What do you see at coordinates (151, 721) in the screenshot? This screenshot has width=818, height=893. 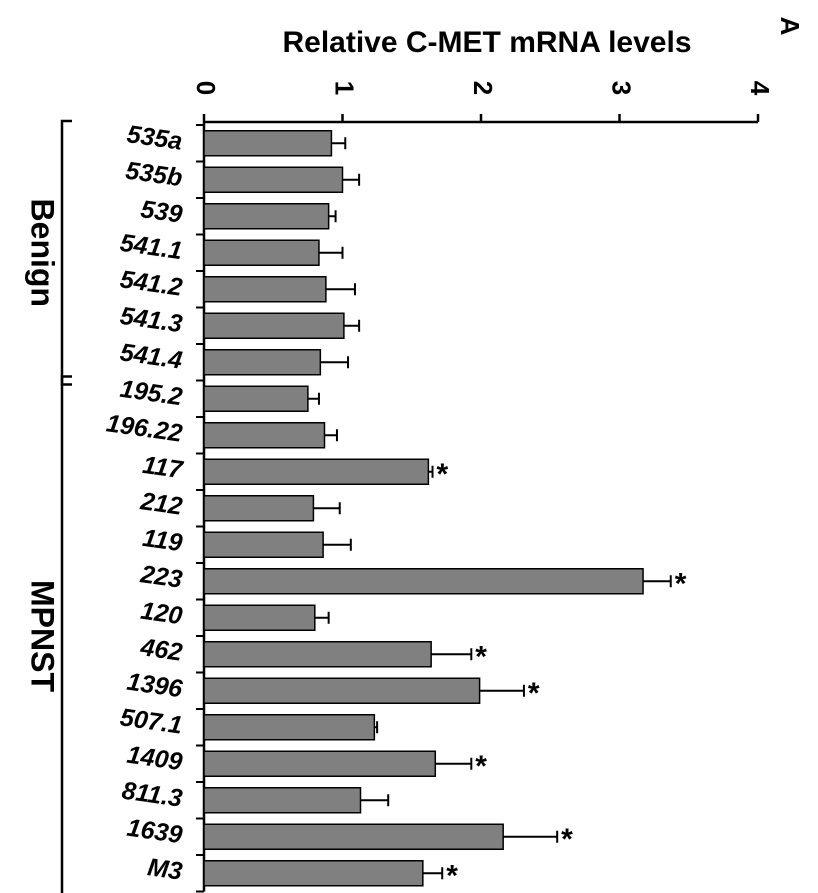 I see `category-label: 507.1` at bounding box center [151, 721].